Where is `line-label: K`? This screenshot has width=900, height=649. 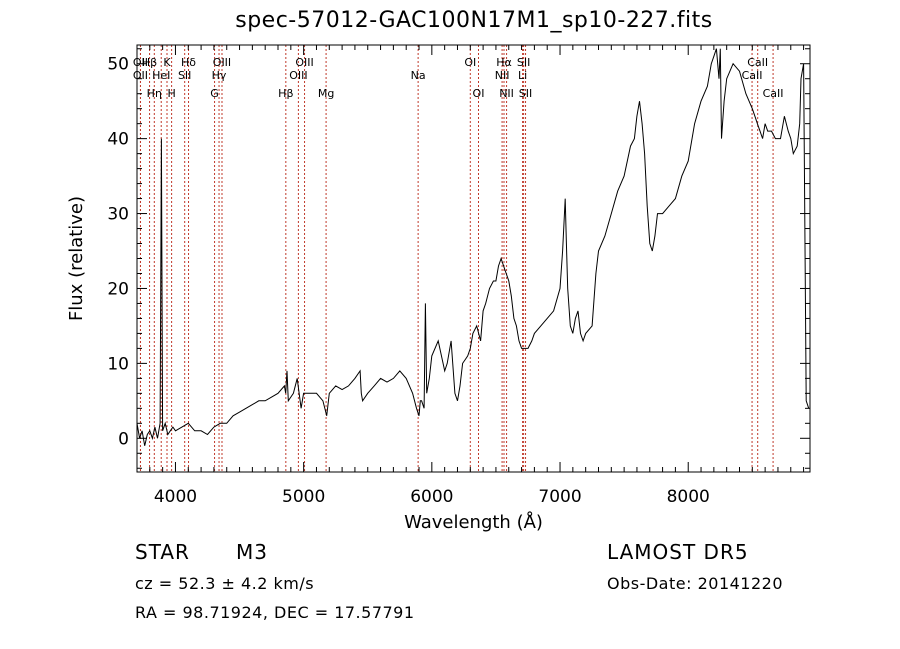 line-label: K is located at coordinates (167, 62).